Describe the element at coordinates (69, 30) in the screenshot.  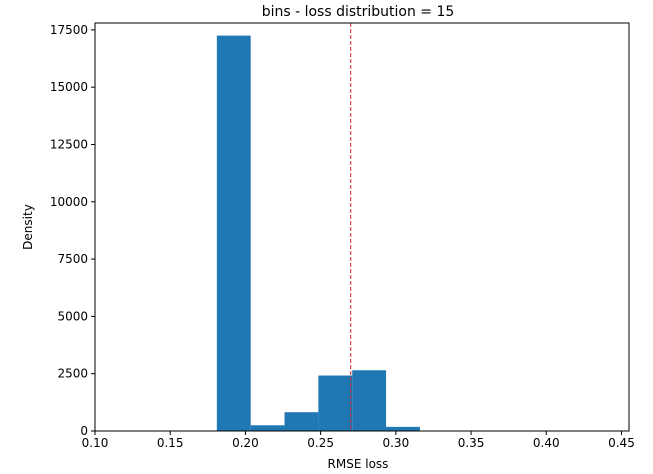
I see `y-tick-label: 17500` at that location.